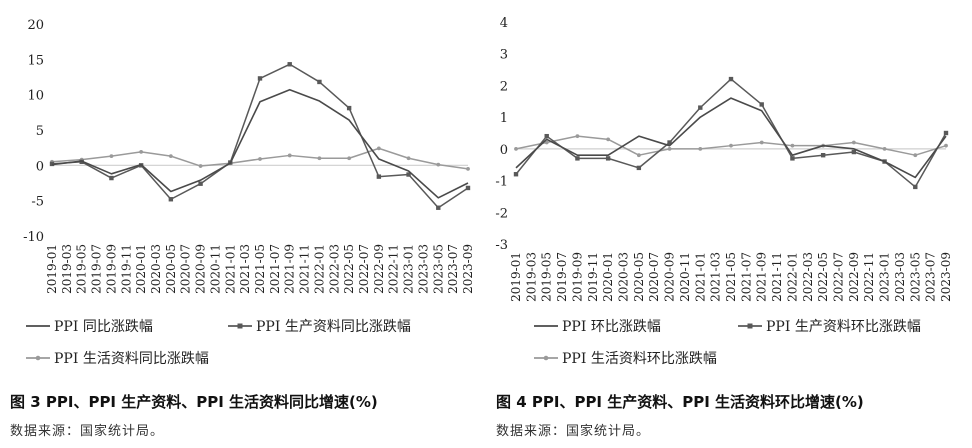 This screenshot has width=972, height=448. What do you see at coordinates (52, 269) in the screenshot?
I see `x-tick-label: 2019-01` at bounding box center [52, 269].